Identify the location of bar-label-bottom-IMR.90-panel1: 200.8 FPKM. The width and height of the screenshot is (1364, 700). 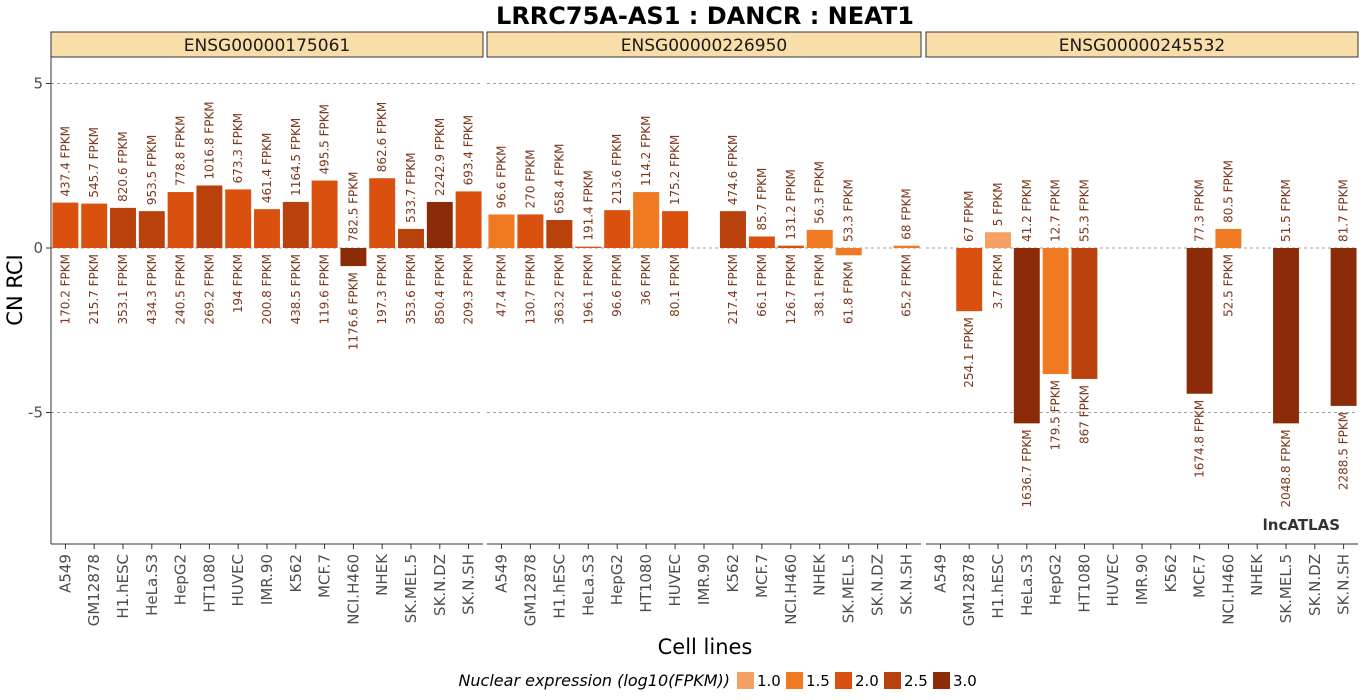
(267, 289).